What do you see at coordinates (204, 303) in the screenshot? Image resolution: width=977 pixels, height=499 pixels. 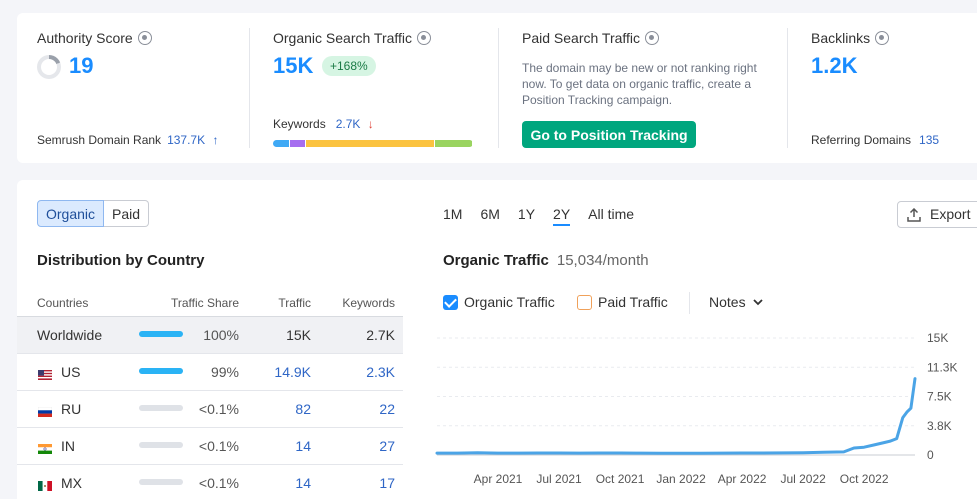 I see `column-header: Traffic Share` at bounding box center [204, 303].